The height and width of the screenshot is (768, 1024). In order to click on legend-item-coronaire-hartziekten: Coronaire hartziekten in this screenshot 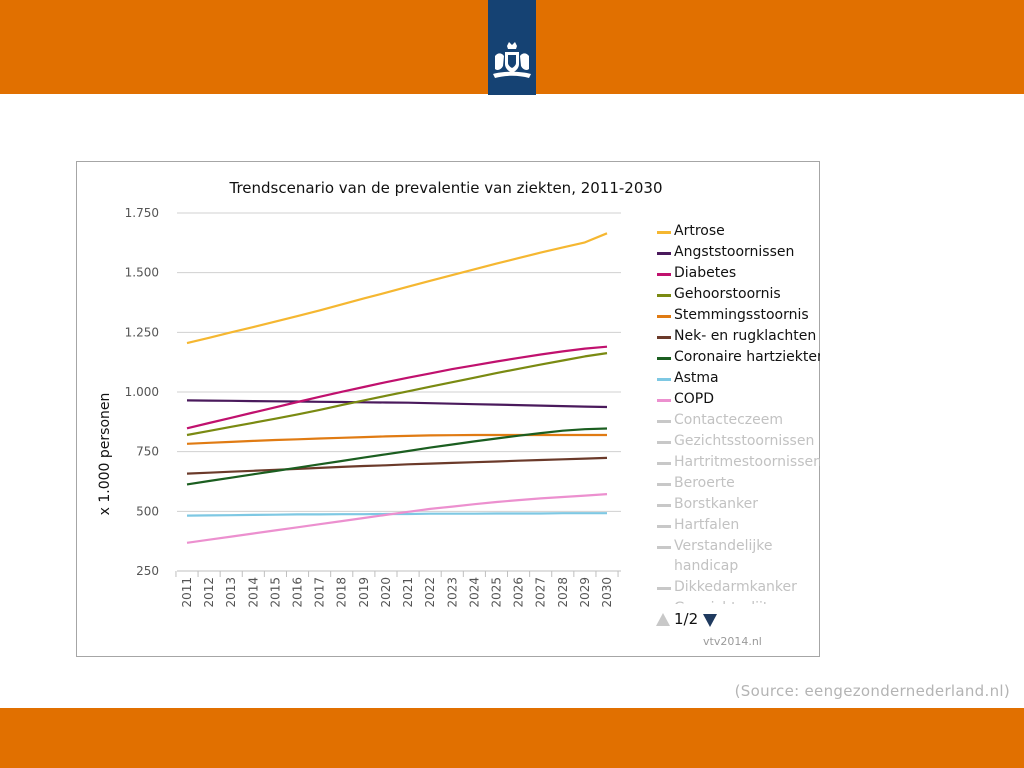, I will do `click(738, 357)`.